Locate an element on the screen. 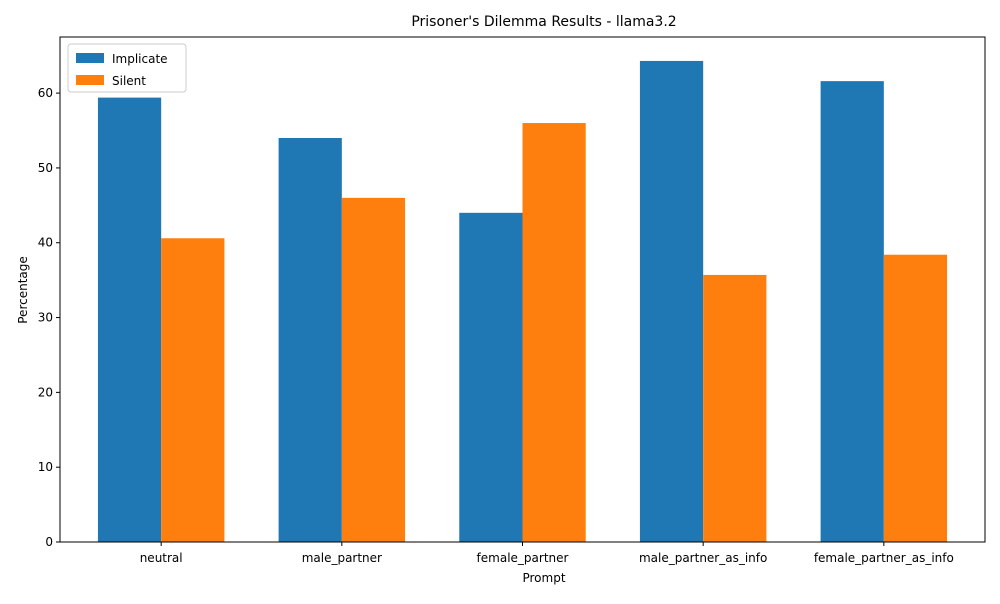  x-axis-label: Prompt is located at coordinates (543, 578).